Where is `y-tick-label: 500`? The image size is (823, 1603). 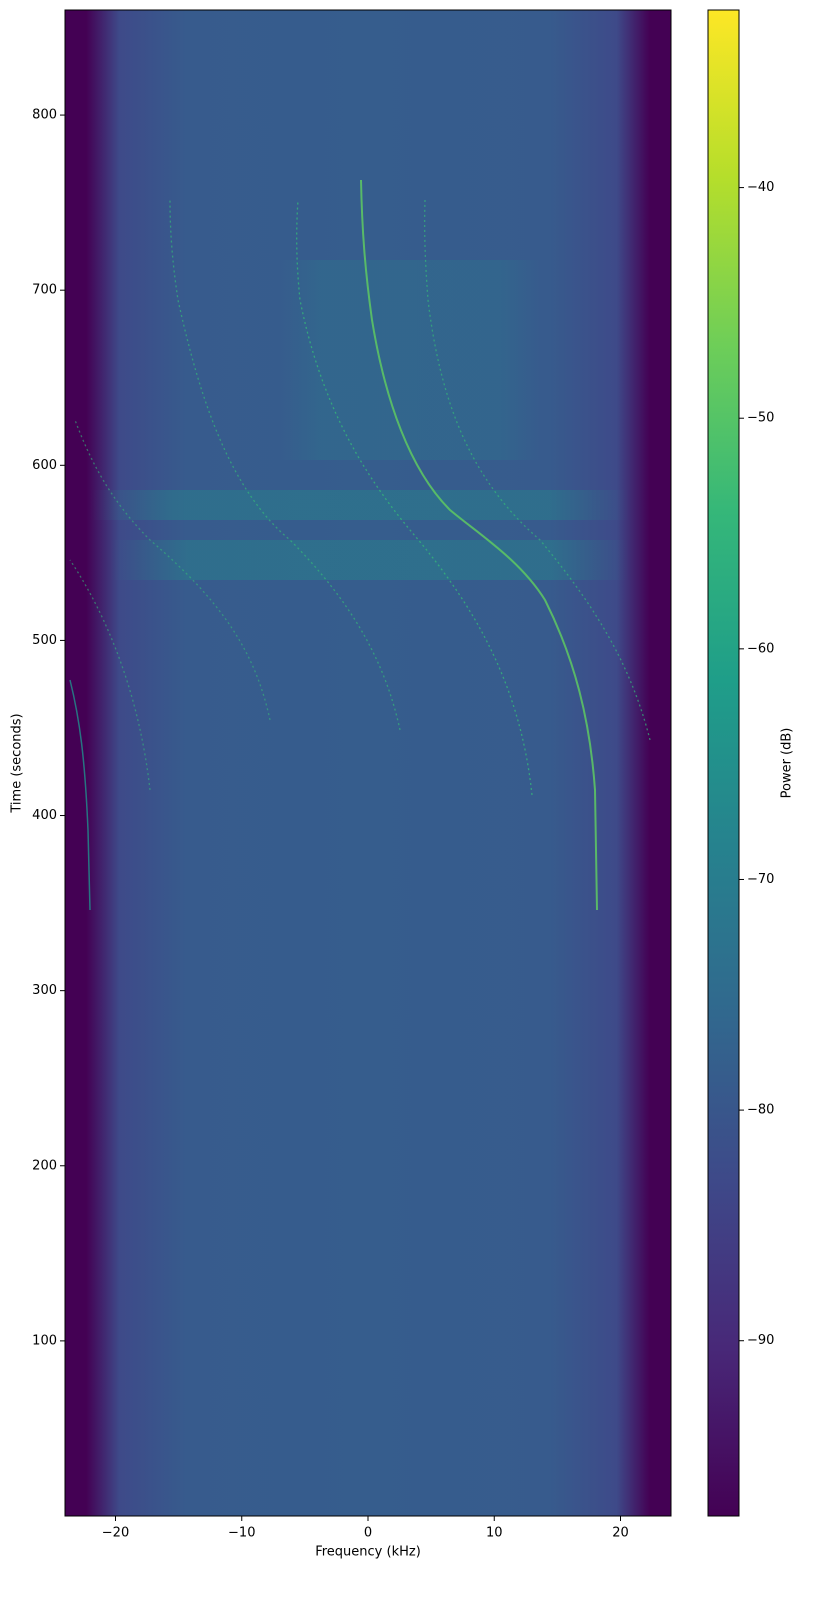
y-tick-label: 500 is located at coordinates (44, 640).